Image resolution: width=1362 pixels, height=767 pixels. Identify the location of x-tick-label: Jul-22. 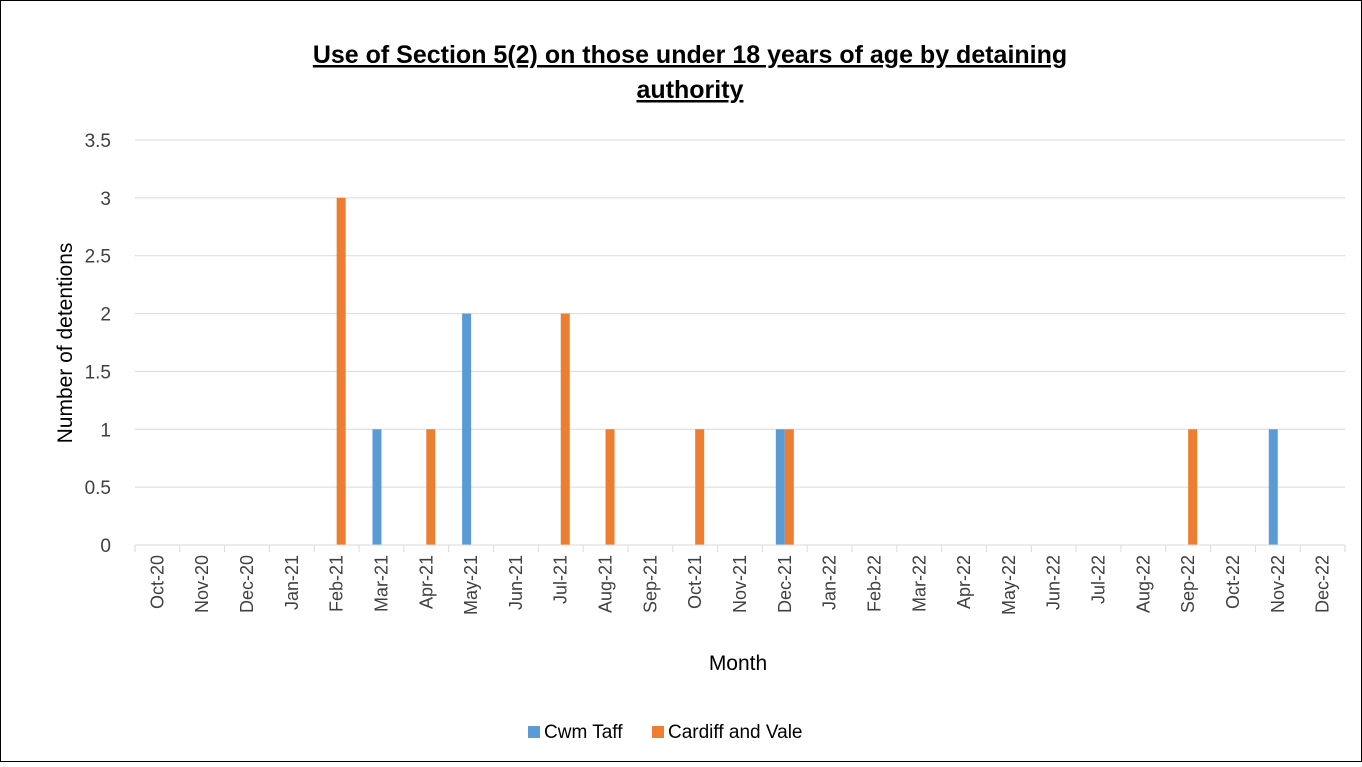
(1099, 579).